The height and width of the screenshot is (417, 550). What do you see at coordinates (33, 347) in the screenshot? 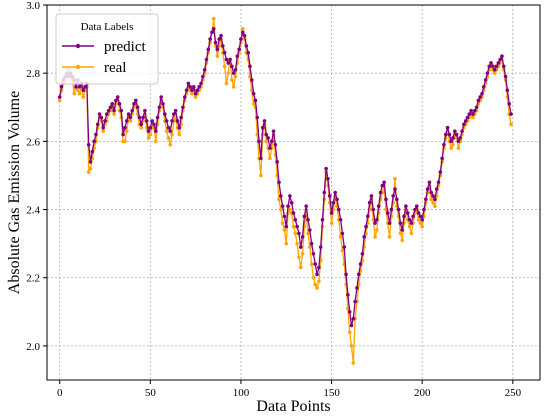
I see `y-tick-label: 2.0` at bounding box center [33, 347].